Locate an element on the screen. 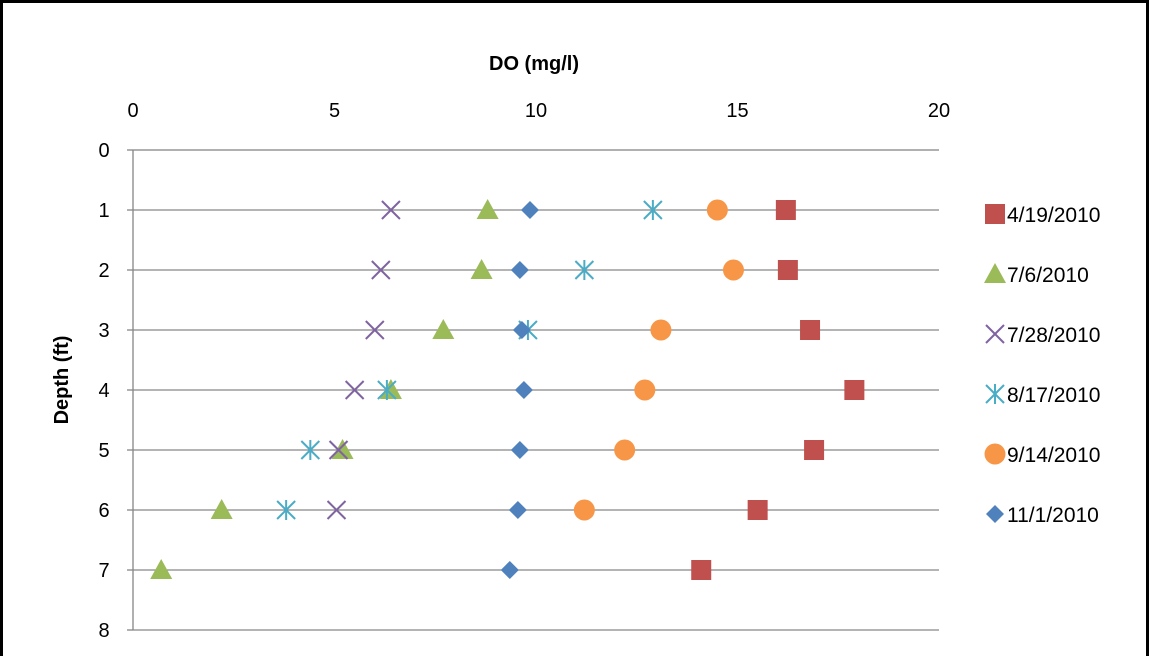 This screenshot has height=656, width=1149. legend-marker-circle is located at coordinates (995, 454).